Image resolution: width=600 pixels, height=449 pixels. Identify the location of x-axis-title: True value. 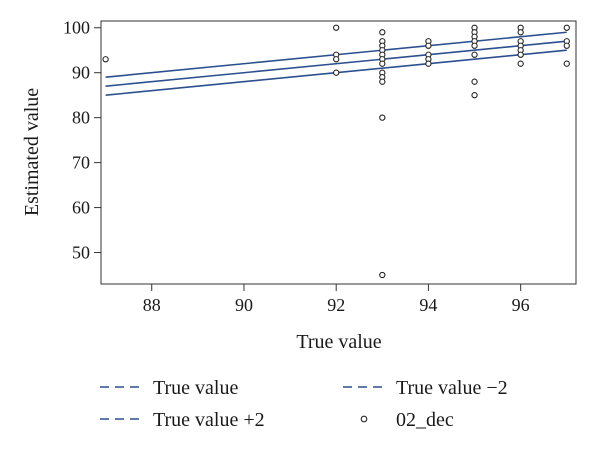
(338, 342).